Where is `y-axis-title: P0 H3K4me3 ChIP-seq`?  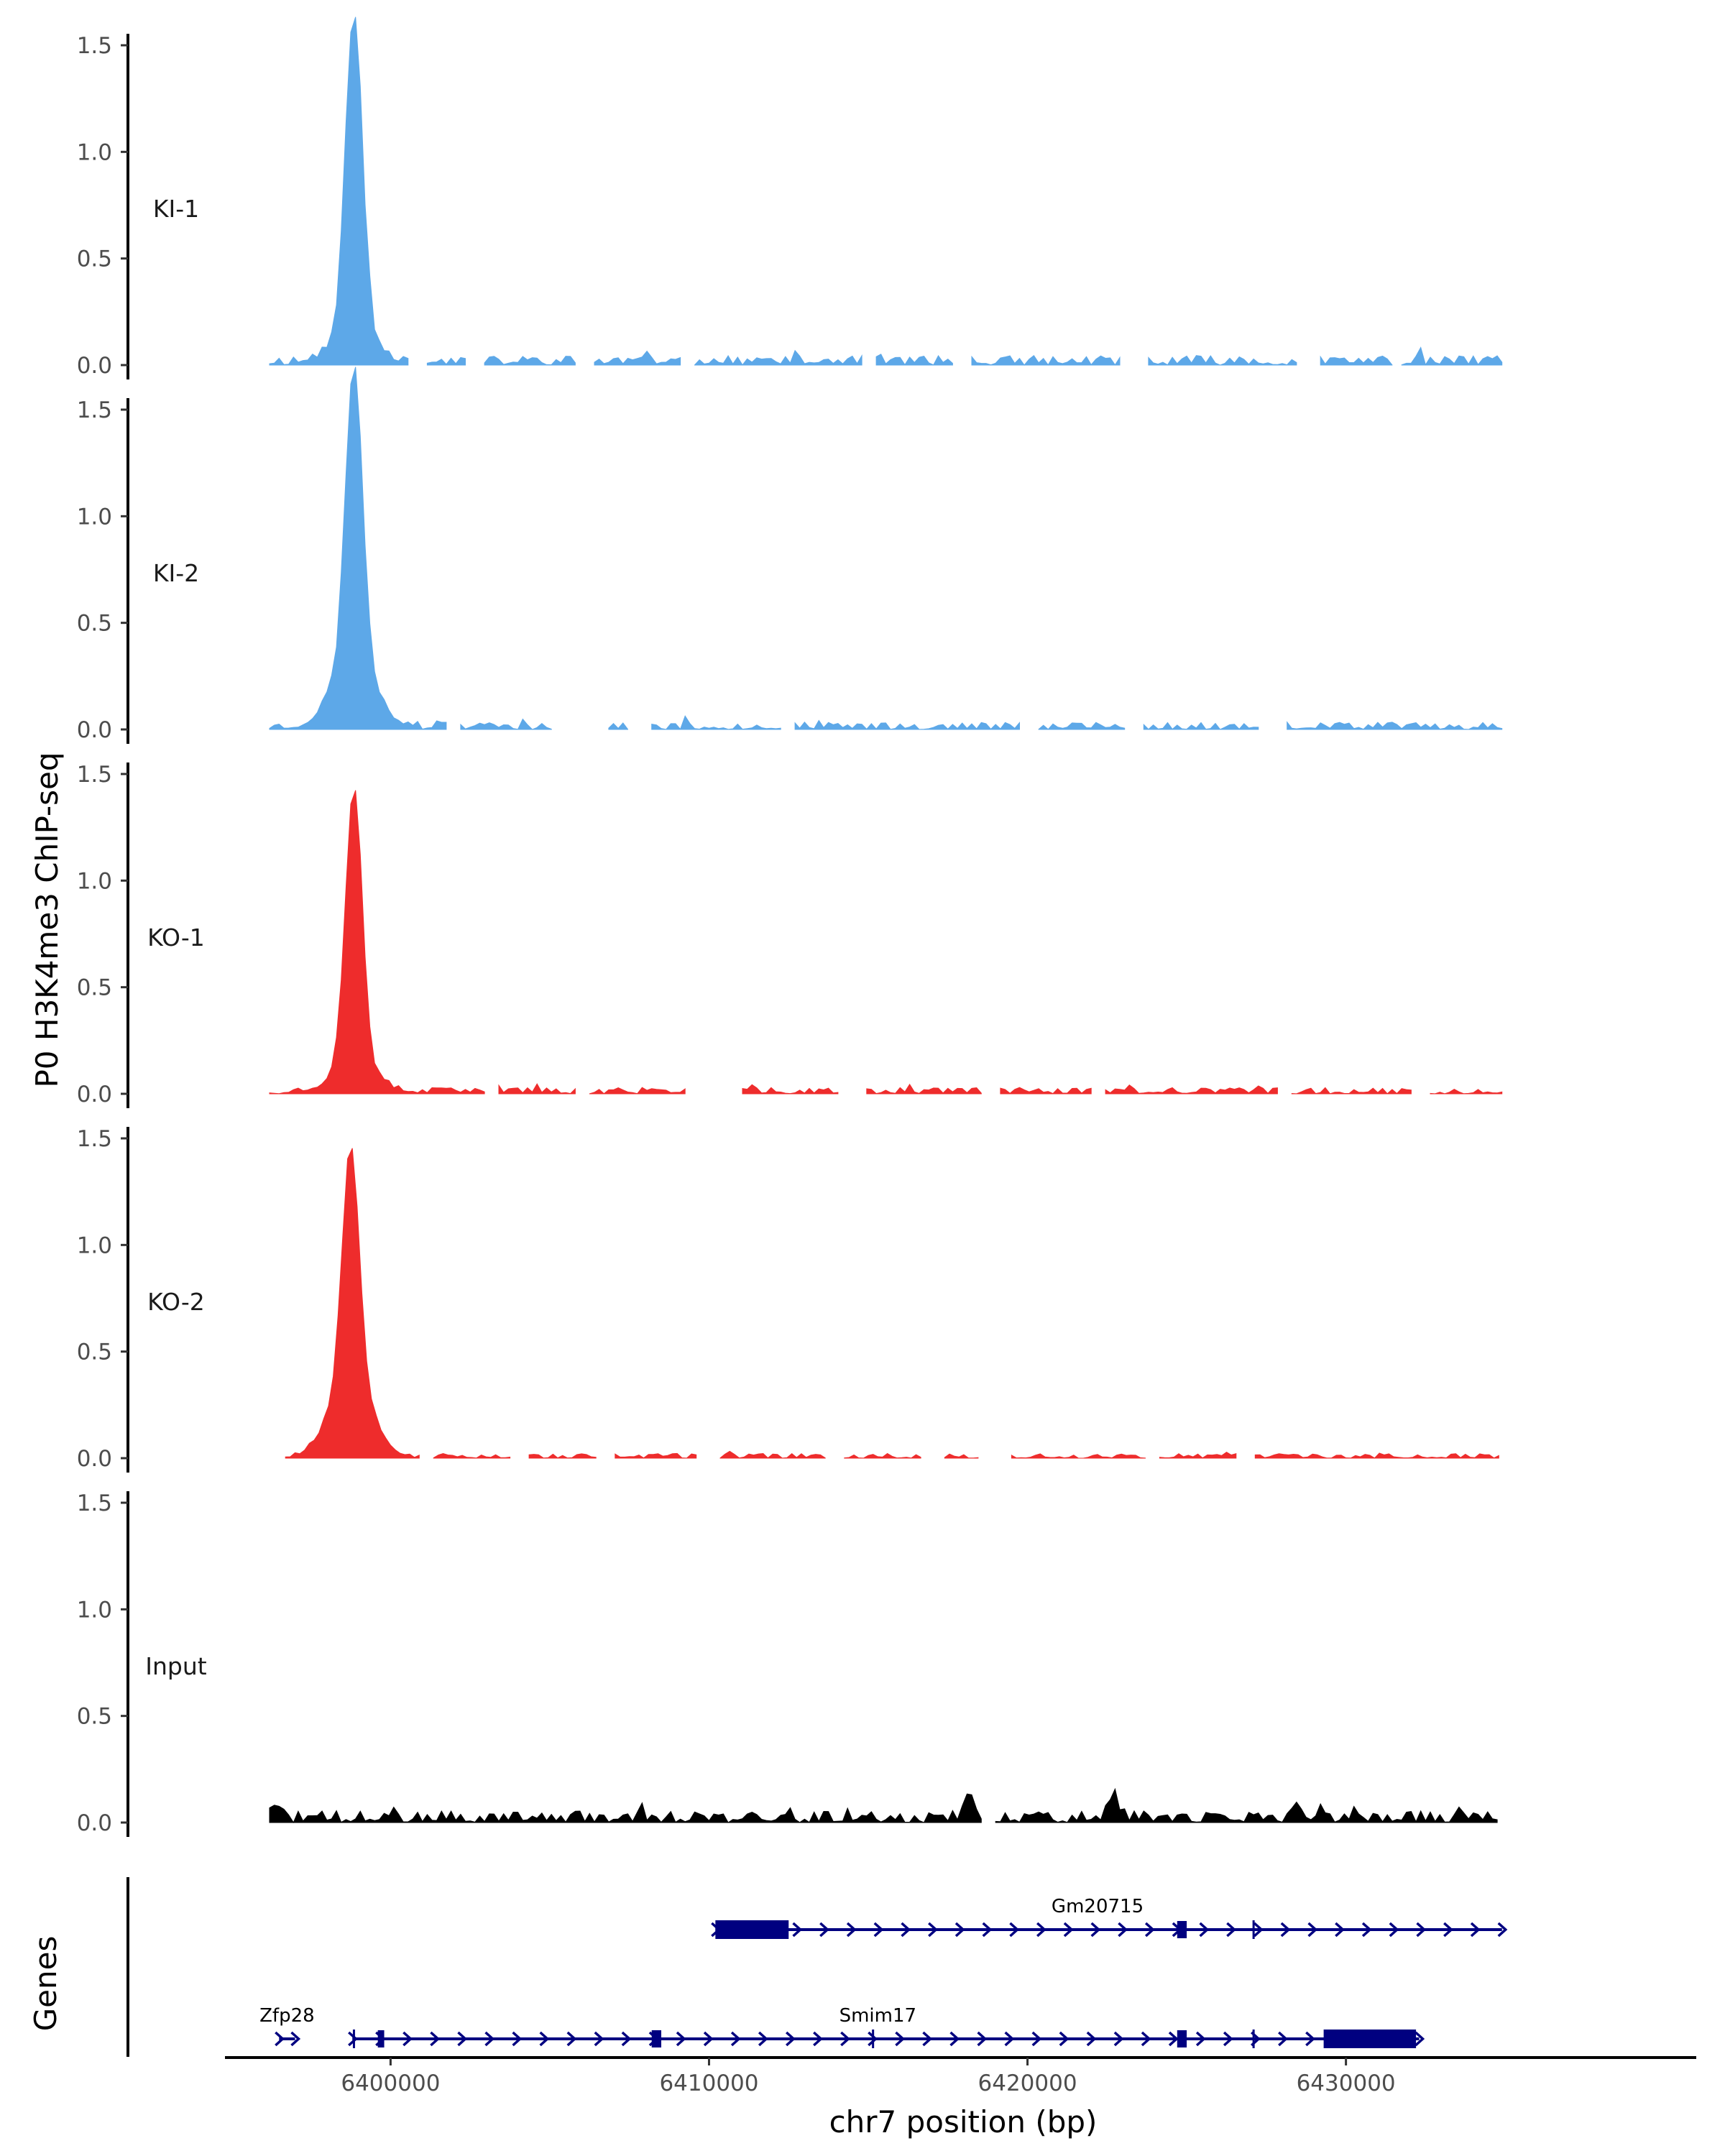
y-axis-title: P0 H3K4me3 ChIP-seq is located at coordinates (47, 920).